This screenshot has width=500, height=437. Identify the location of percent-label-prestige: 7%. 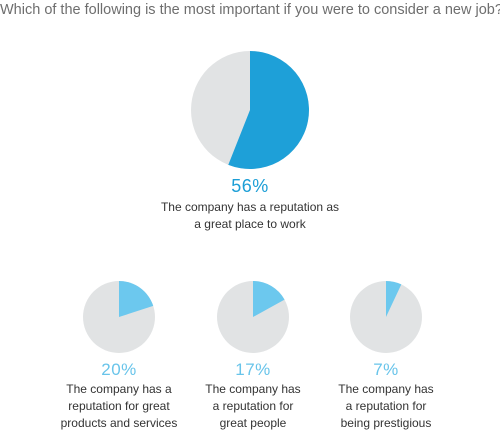
(386, 369).